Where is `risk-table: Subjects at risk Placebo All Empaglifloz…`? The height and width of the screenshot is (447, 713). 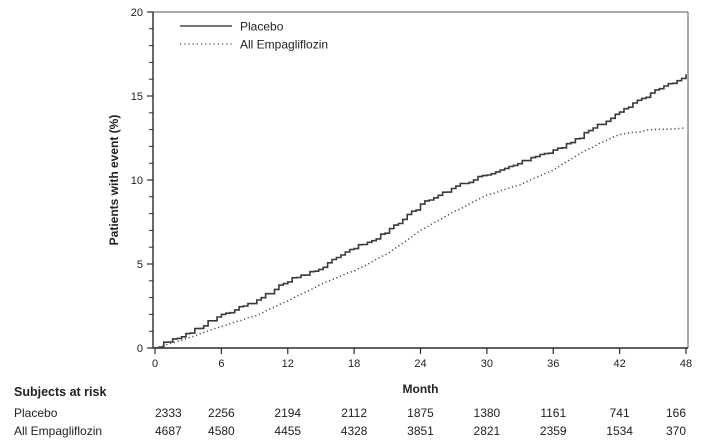 risk-table: Subjects at risk Placebo All Empaglifloz… is located at coordinates (350, 411).